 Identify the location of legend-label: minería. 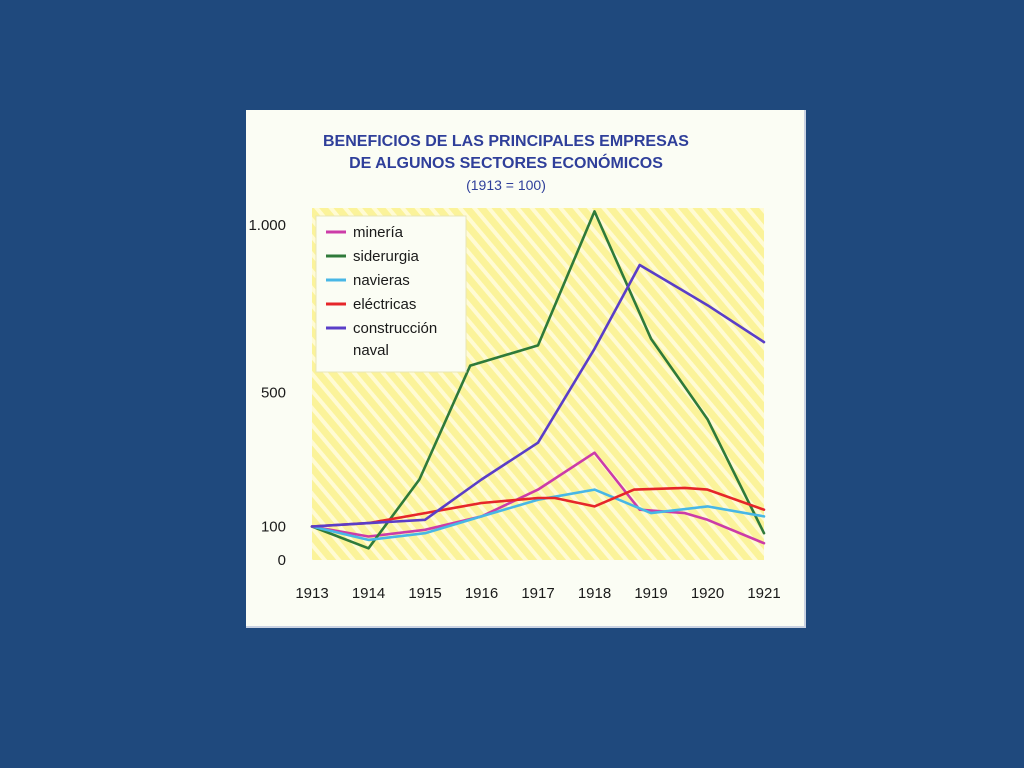
(378, 232).